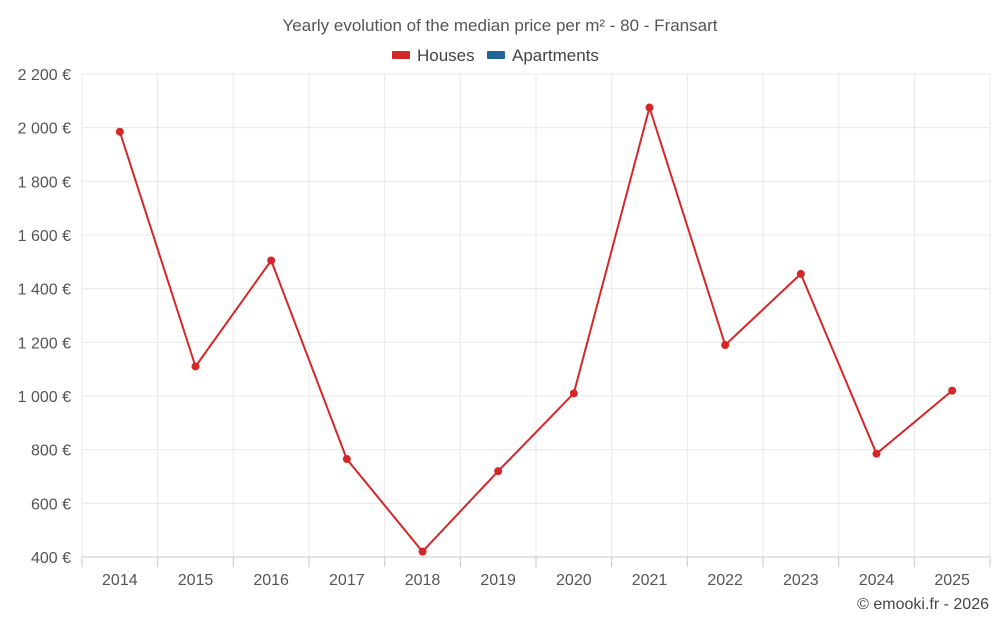 The image size is (1000, 625). What do you see at coordinates (119, 131) in the screenshot?
I see `data-point-houses-2014` at bounding box center [119, 131].